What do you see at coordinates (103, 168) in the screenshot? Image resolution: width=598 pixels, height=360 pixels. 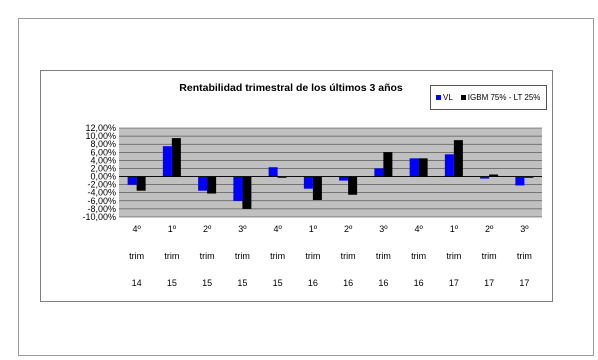 I see `y-tick-label: 2,00%` at bounding box center [103, 168].